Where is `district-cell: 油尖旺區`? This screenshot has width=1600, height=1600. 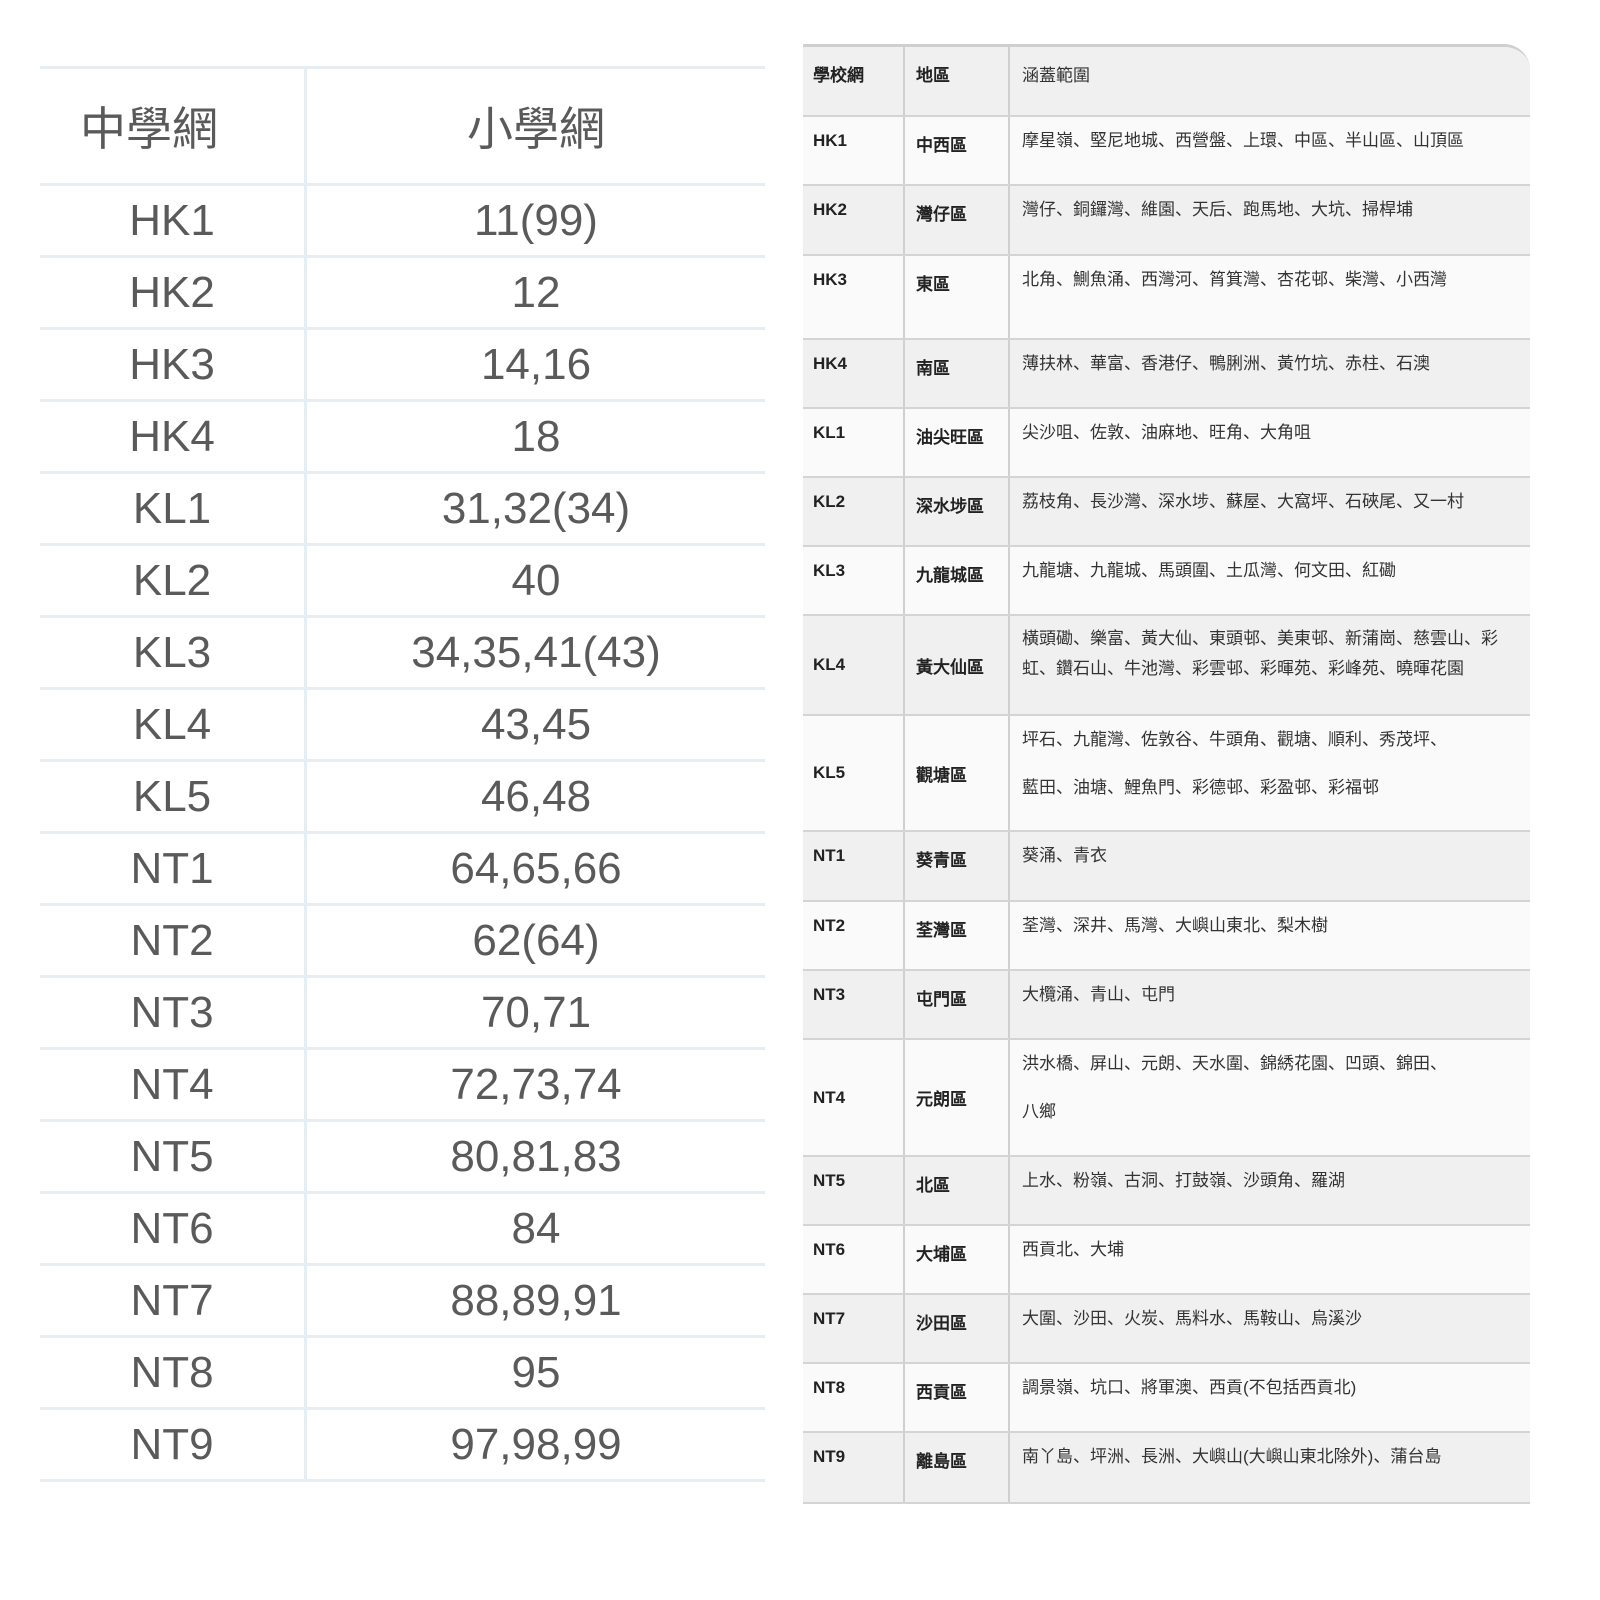
district-cell: 油尖旺區 is located at coordinates (957, 442).